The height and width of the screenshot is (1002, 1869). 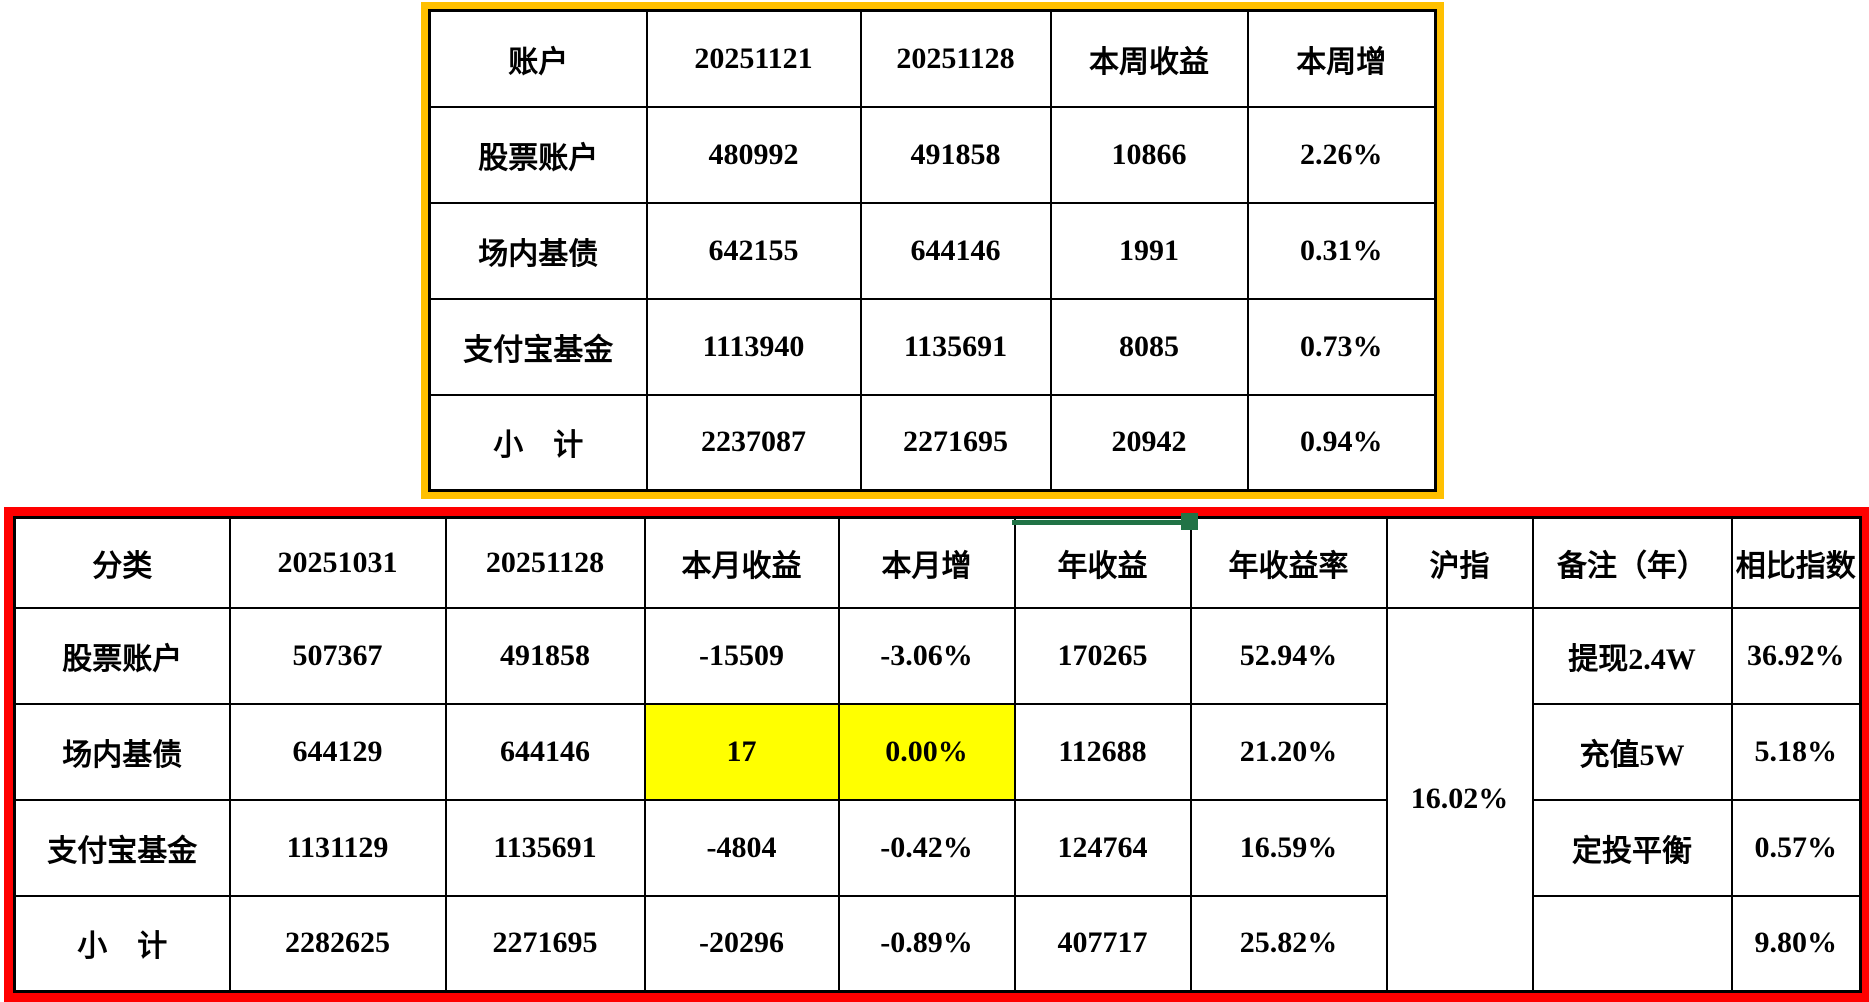 I want to click on fill-handle, so click(x=1189, y=521).